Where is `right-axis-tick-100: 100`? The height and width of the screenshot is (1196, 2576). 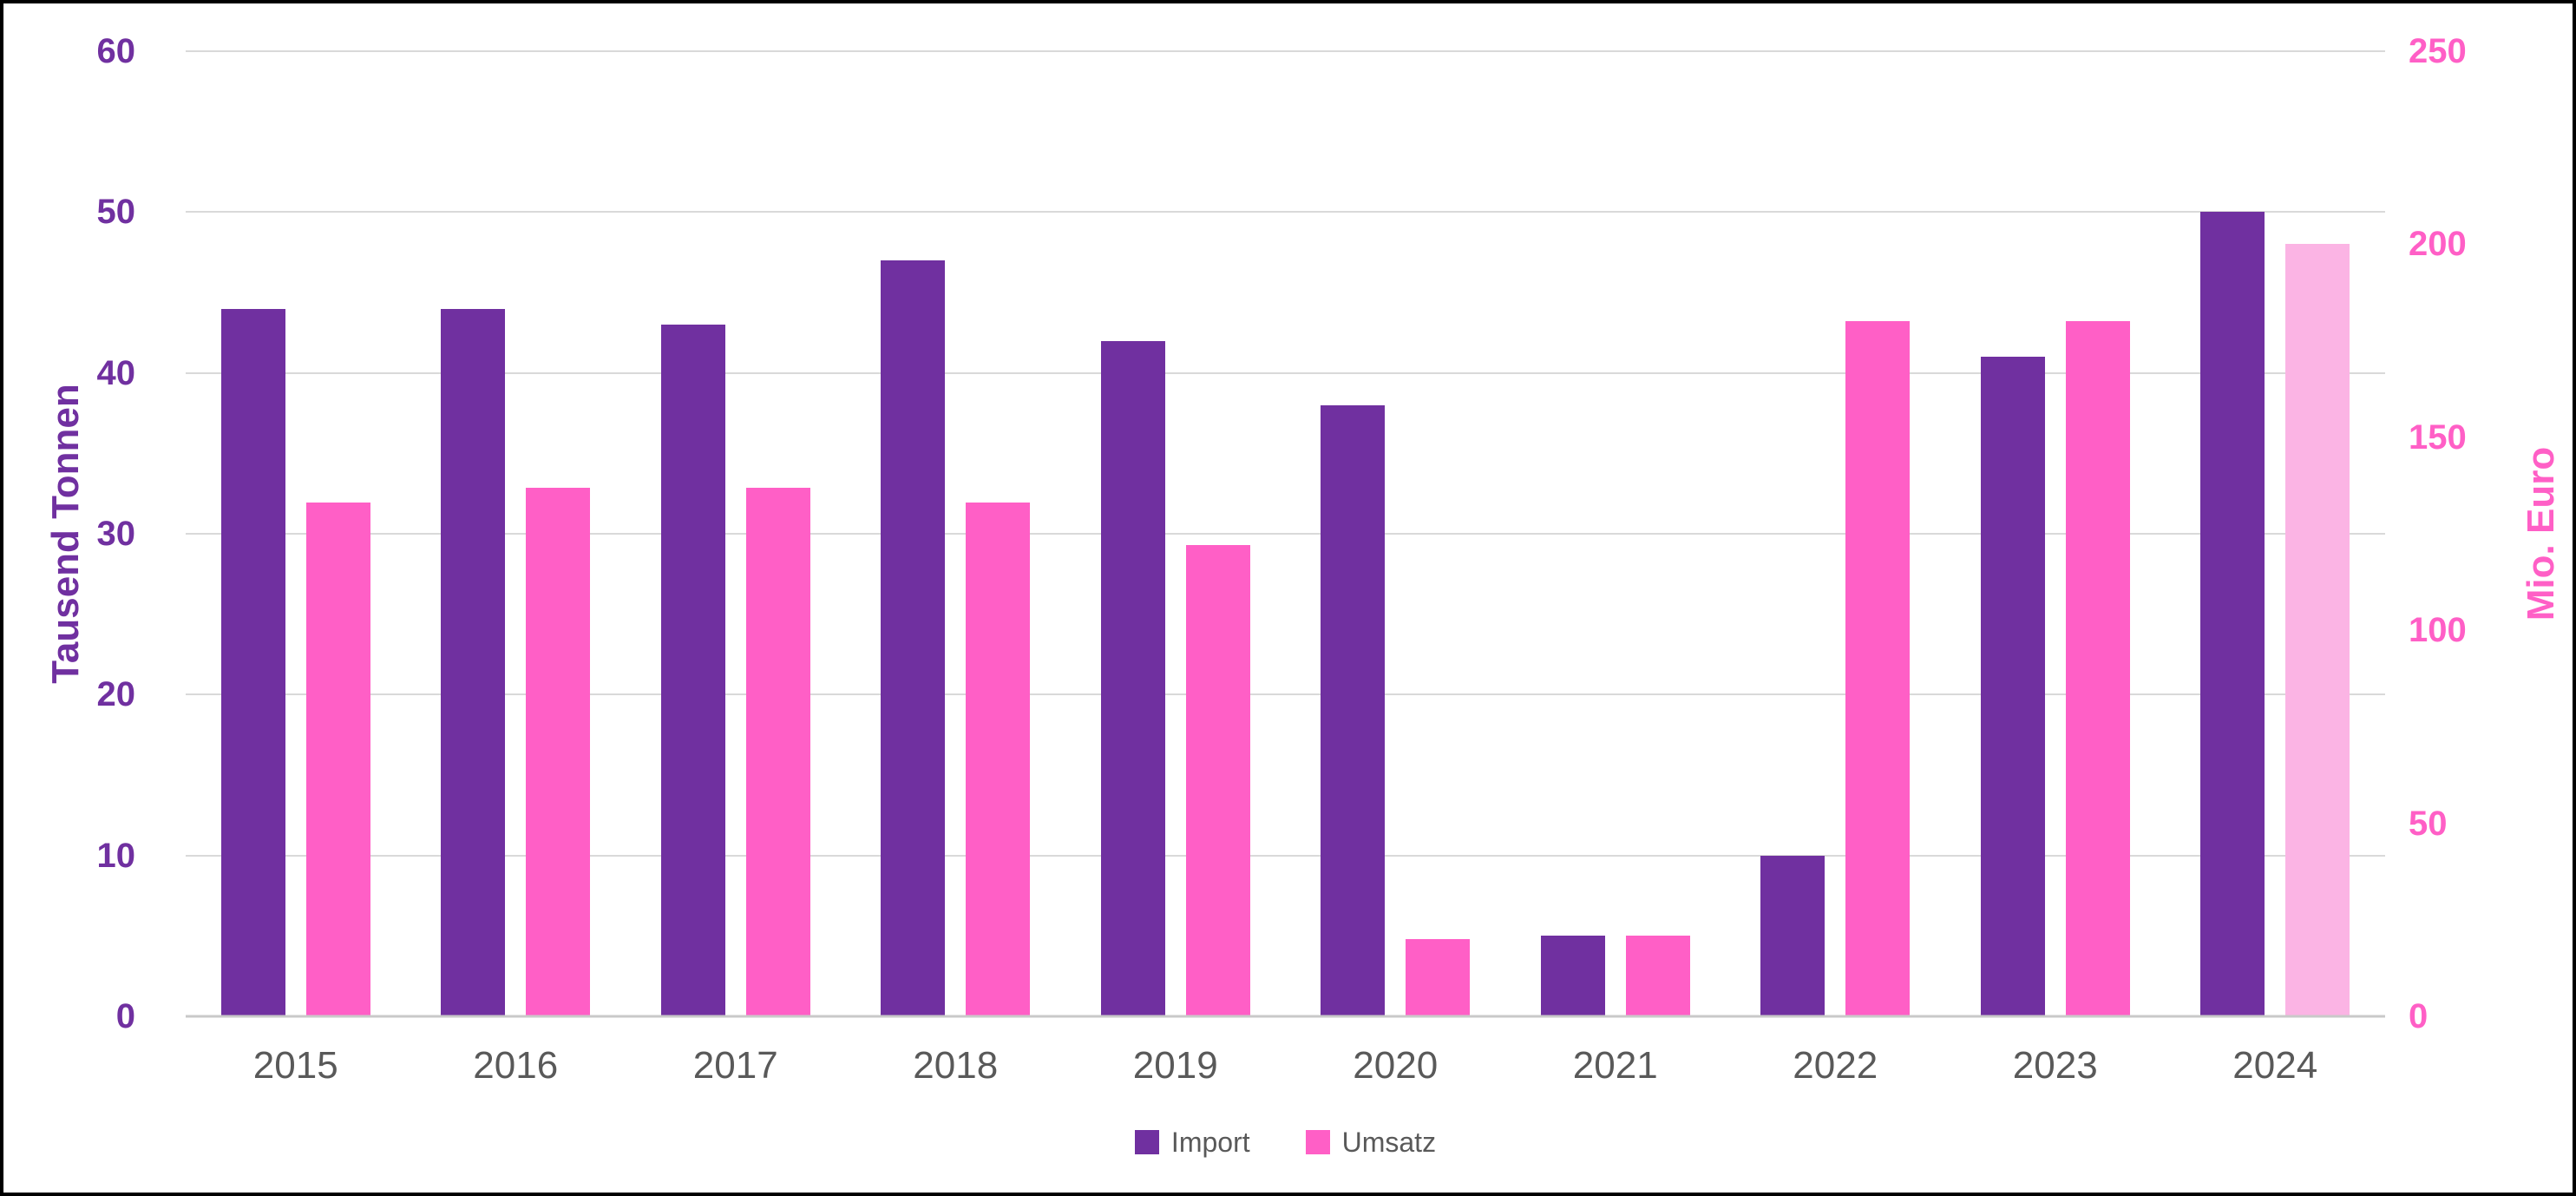
right-axis-tick-100: 100 is located at coordinates (2438, 630).